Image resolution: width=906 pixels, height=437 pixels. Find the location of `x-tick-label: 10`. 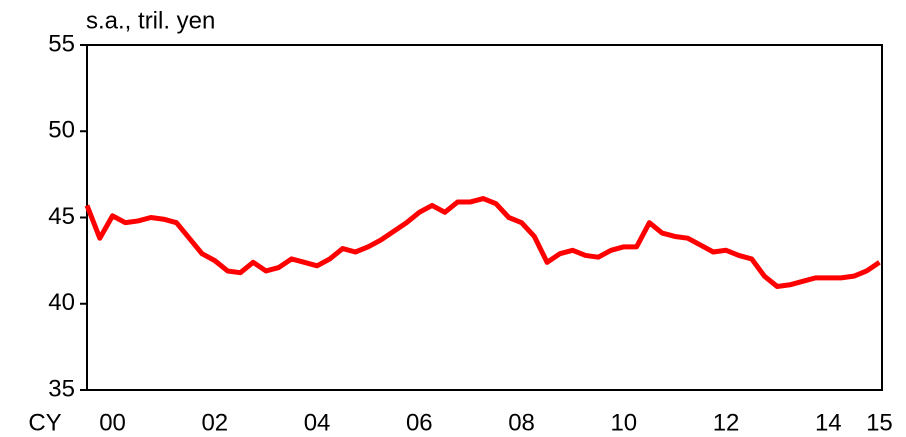

x-tick-label: 10 is located at coordinates (623, 422).